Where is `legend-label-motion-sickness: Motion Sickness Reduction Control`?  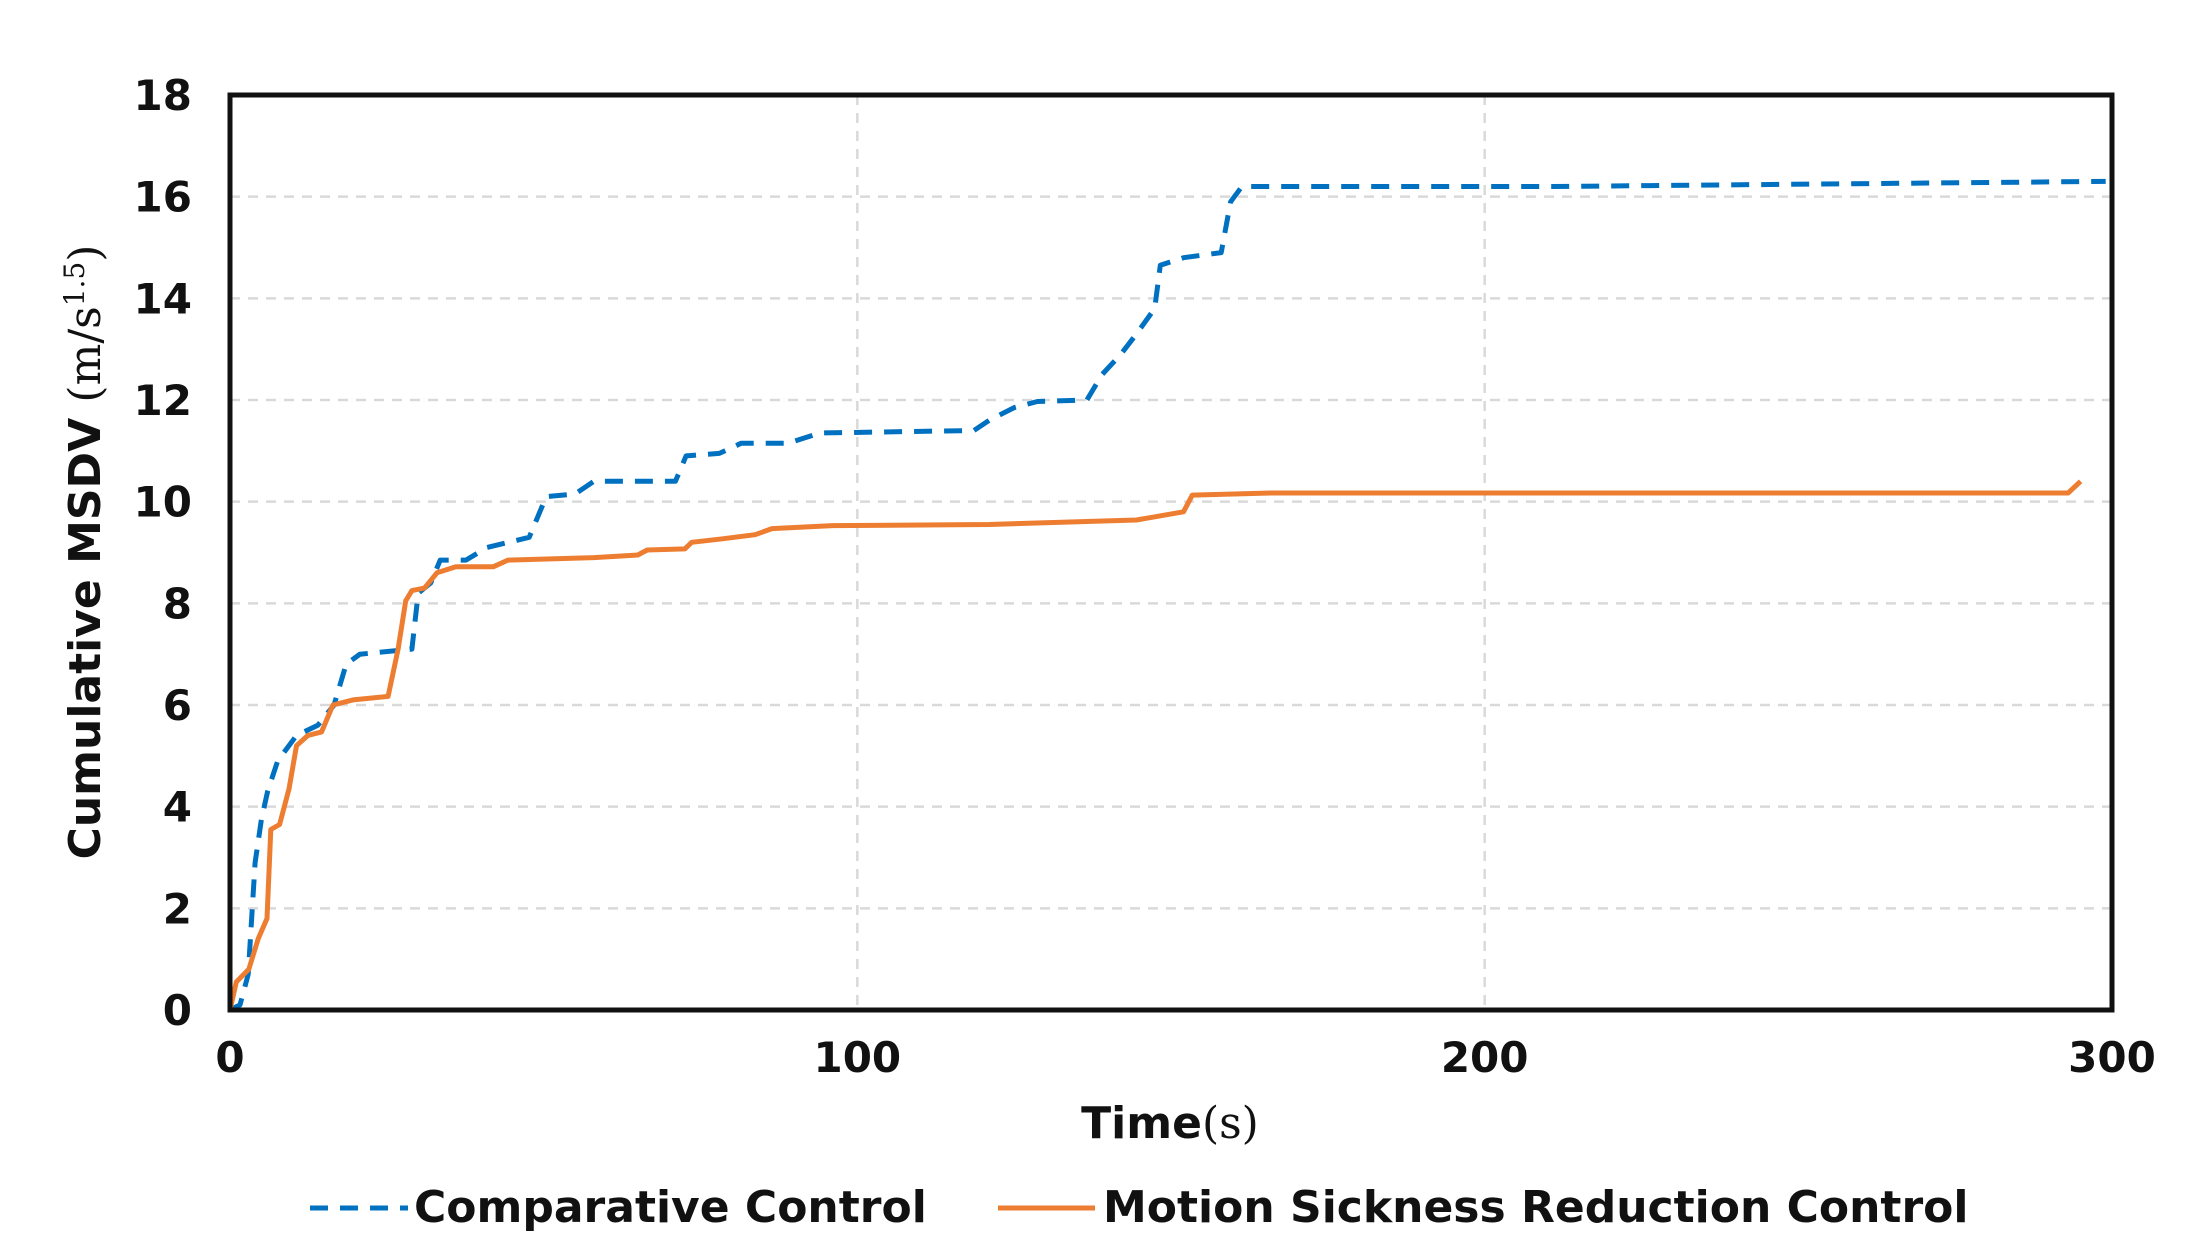 legend-label-motion-sickness: Motion Sickness Reduction Control is located at coordinates (1535, 1207).